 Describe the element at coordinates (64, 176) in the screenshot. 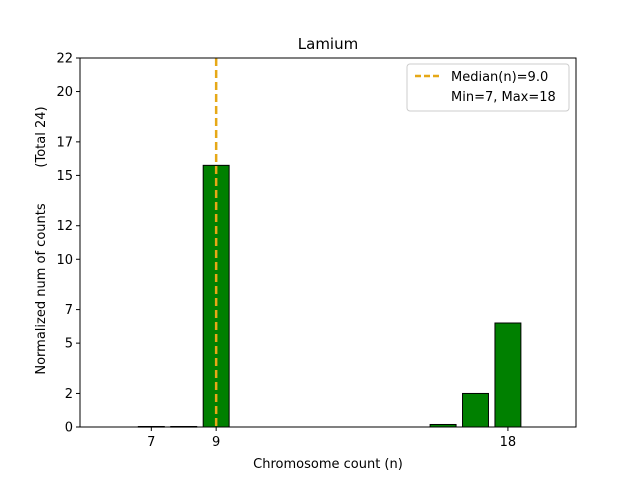

I see `y-tick-label-15: 15` at that location.